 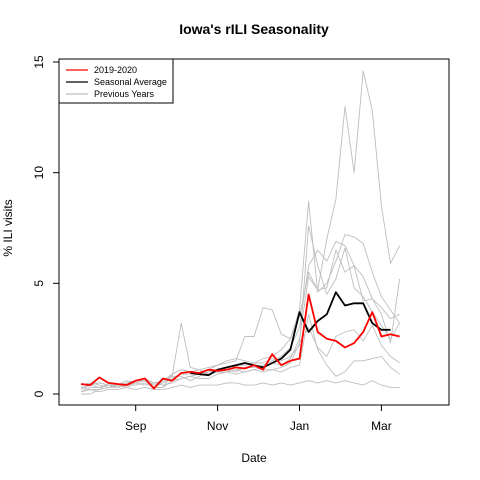 I want to click on x-tick-label-2: Jan, so click(x=299, y=426).